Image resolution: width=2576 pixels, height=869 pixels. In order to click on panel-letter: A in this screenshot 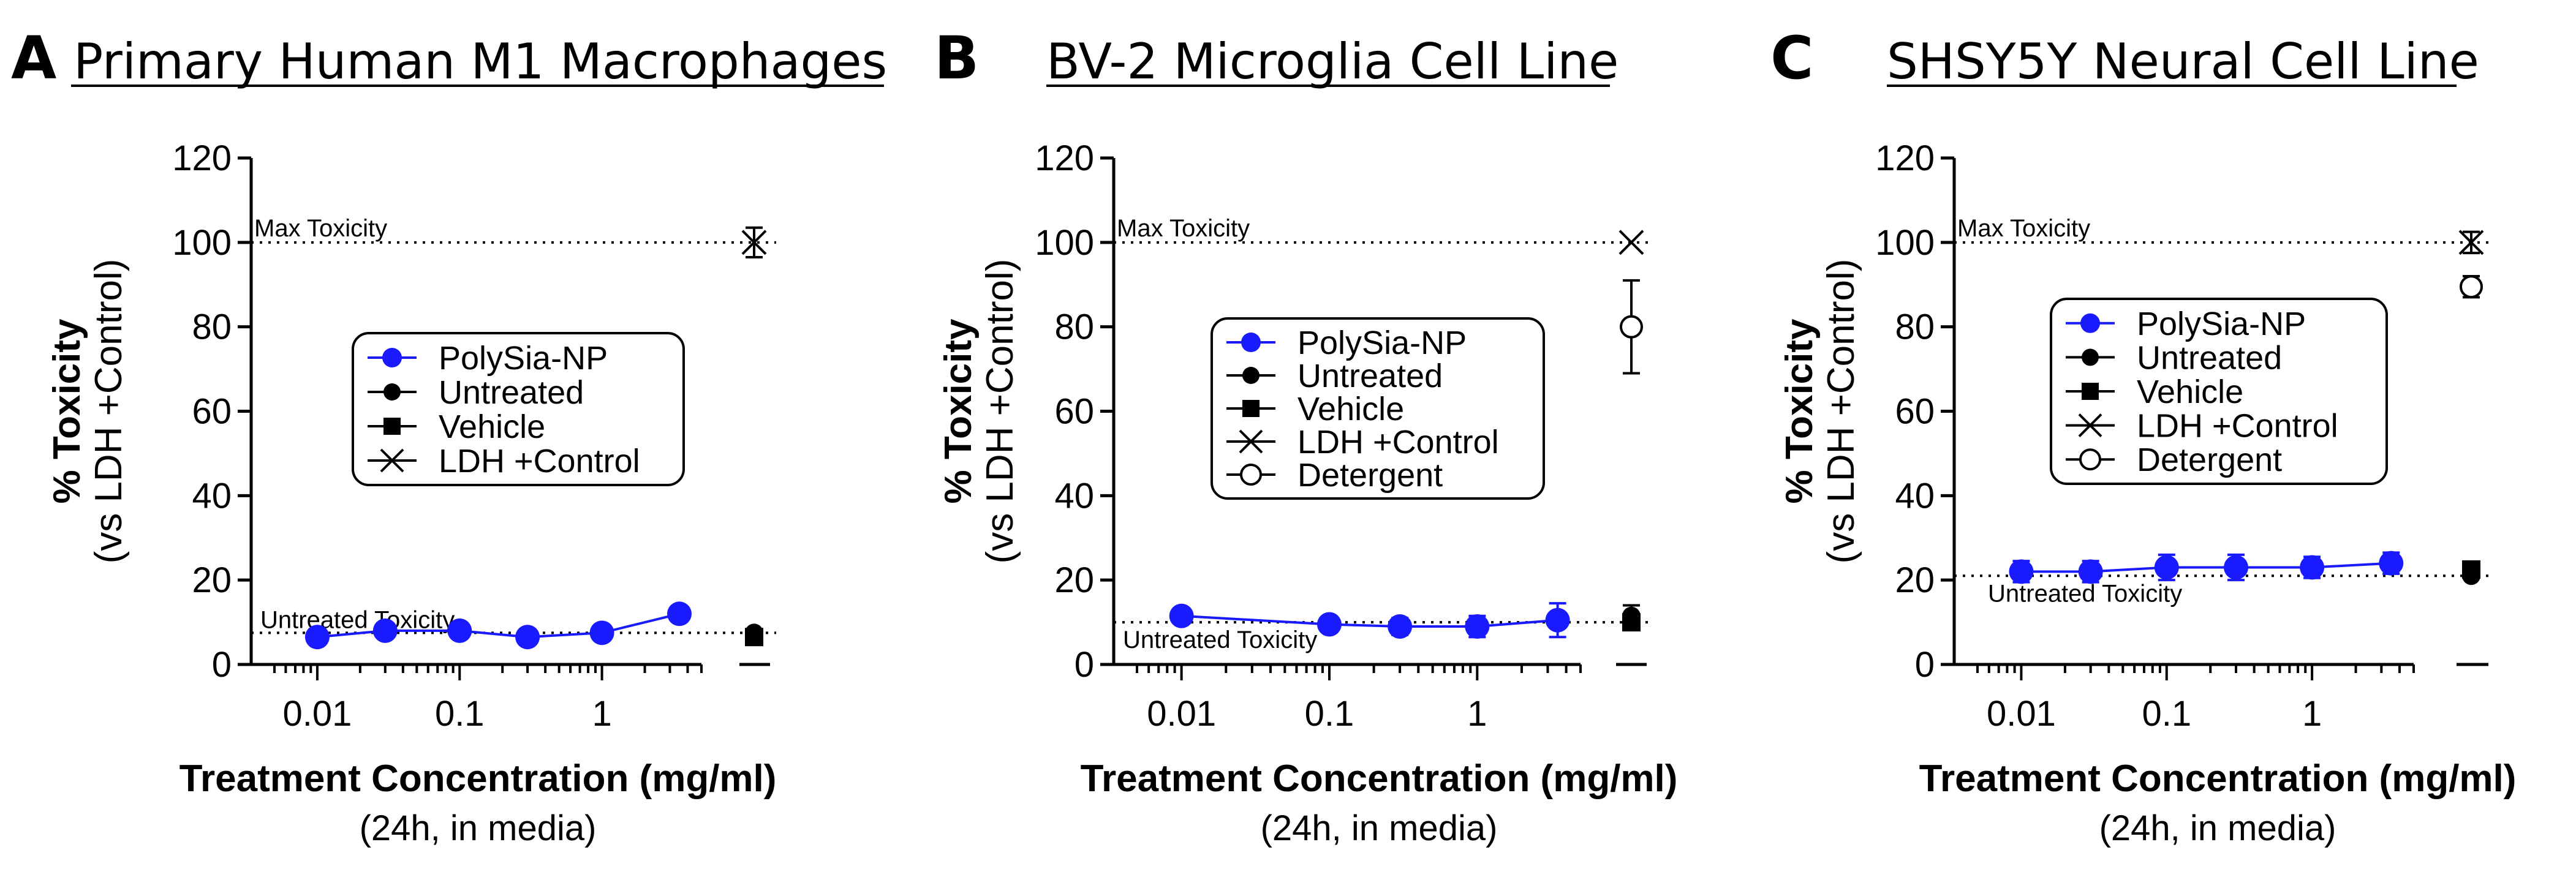, I will do `click(33, 58)`.